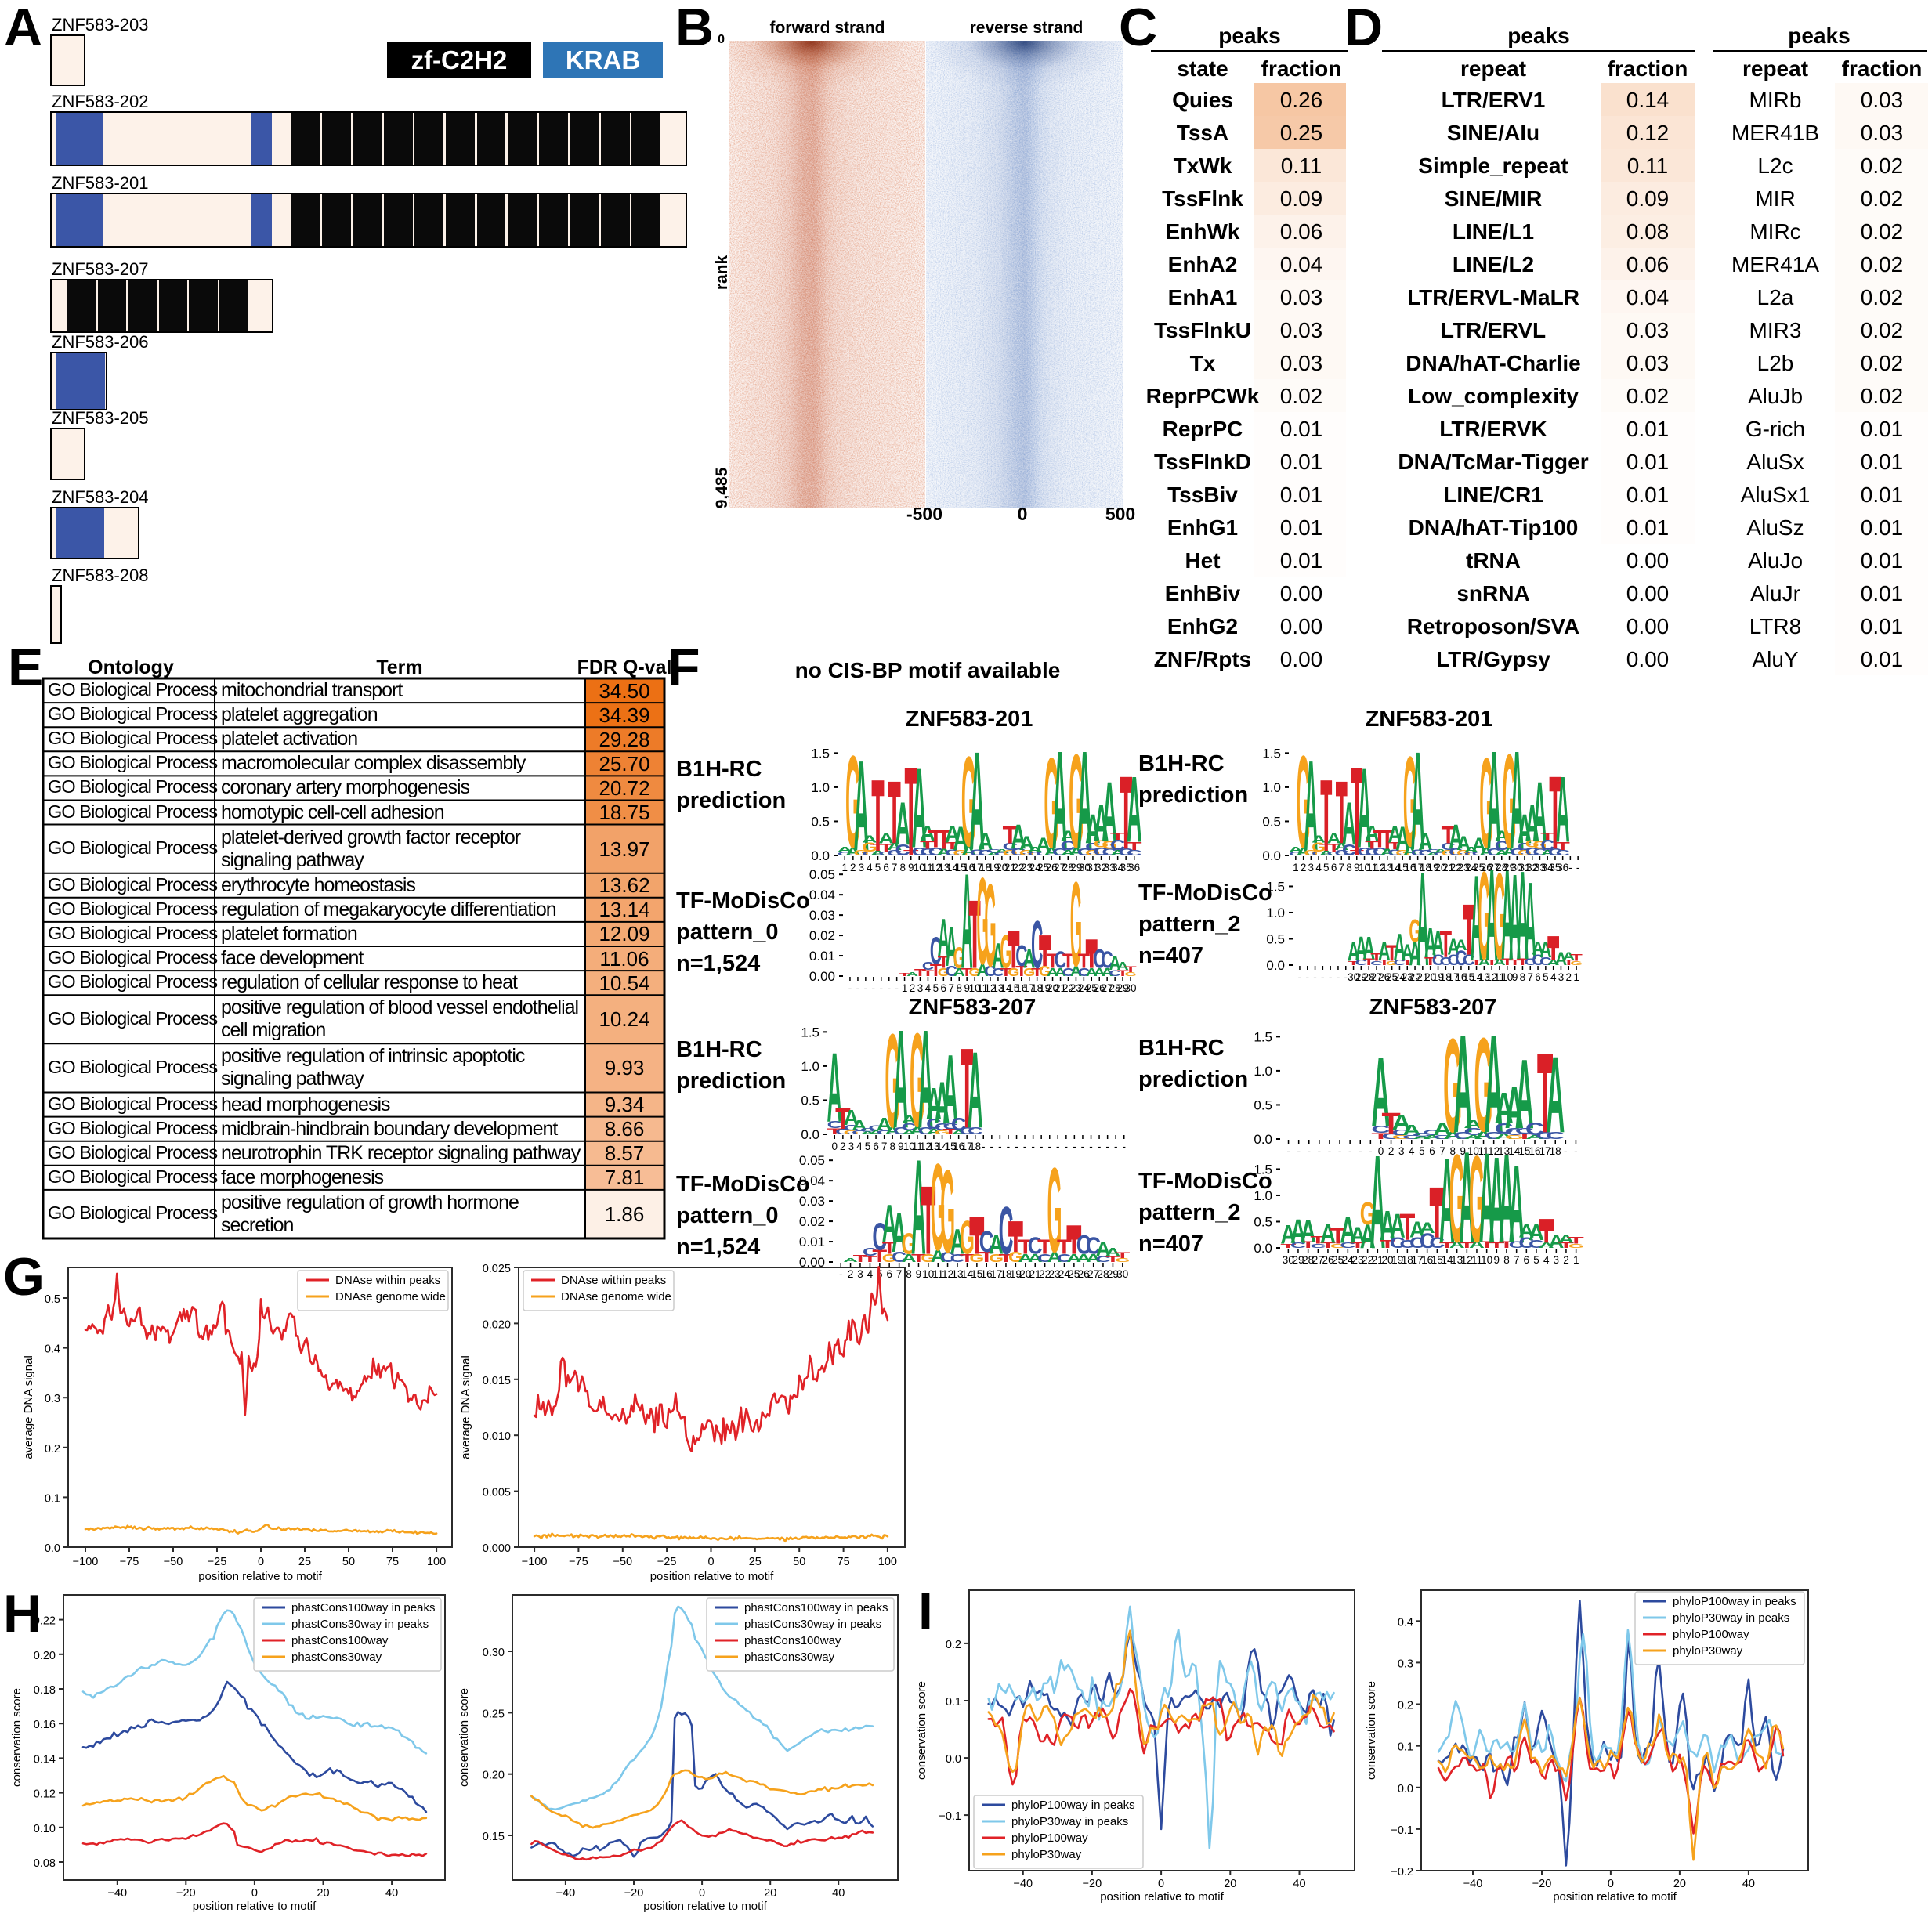 The width and height of the screenshot is (1932, 1920). What do you see at coordinates (1275, 966) in the screenshot?
I see `svg-text: 0.0` at bounding box center [1275, 966].